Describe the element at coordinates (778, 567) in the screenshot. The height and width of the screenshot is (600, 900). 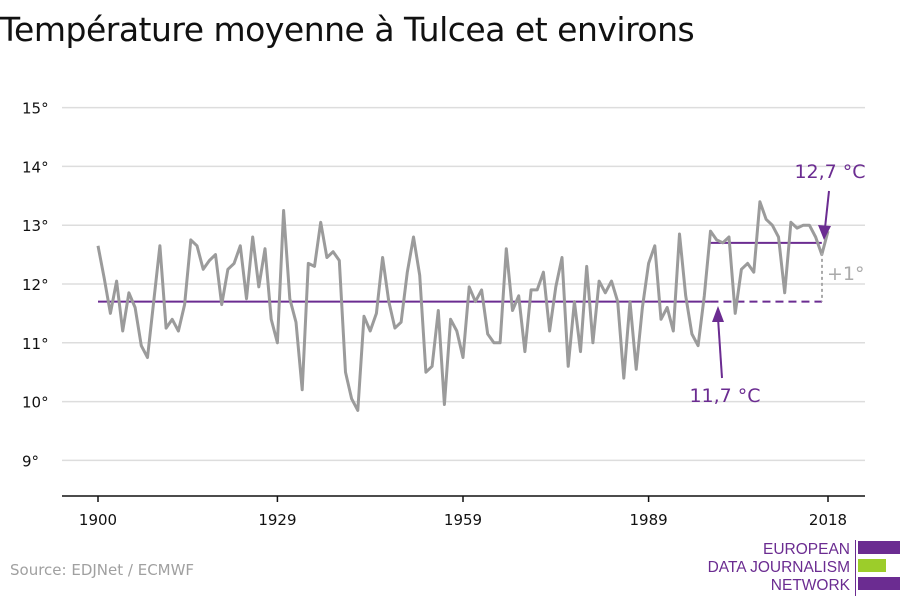
I see `logo-line-2: DATA JOURNALISM` at that location.